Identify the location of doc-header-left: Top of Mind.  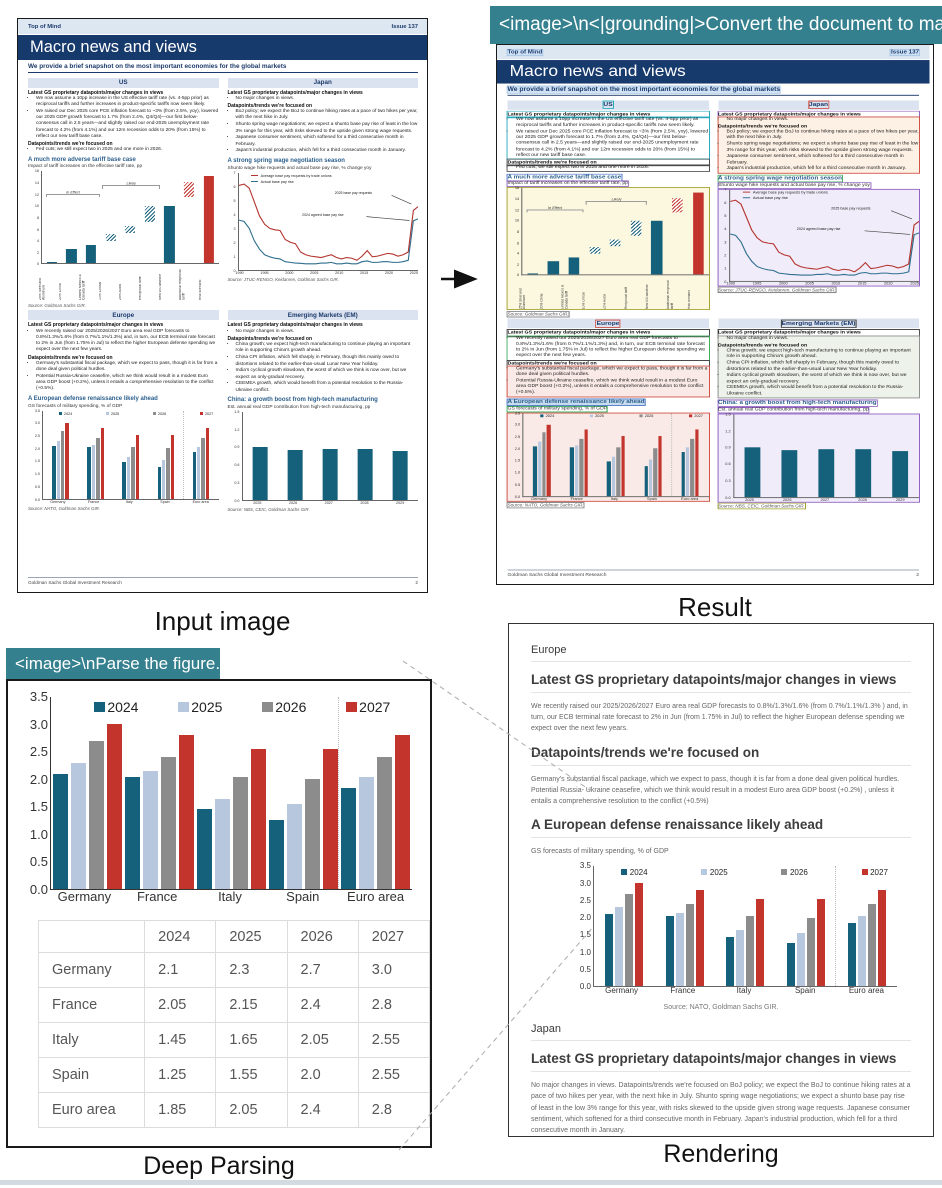
(525, 52).